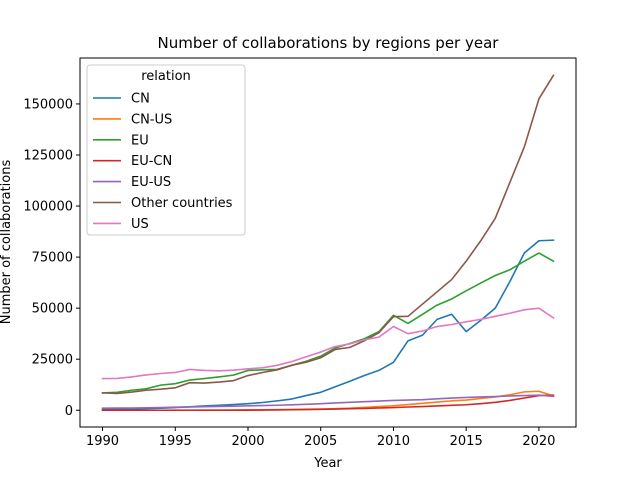  I want to click on legend-items: CN CN-US EU EU-CN EU-US Other countries US, so click(163, 162).